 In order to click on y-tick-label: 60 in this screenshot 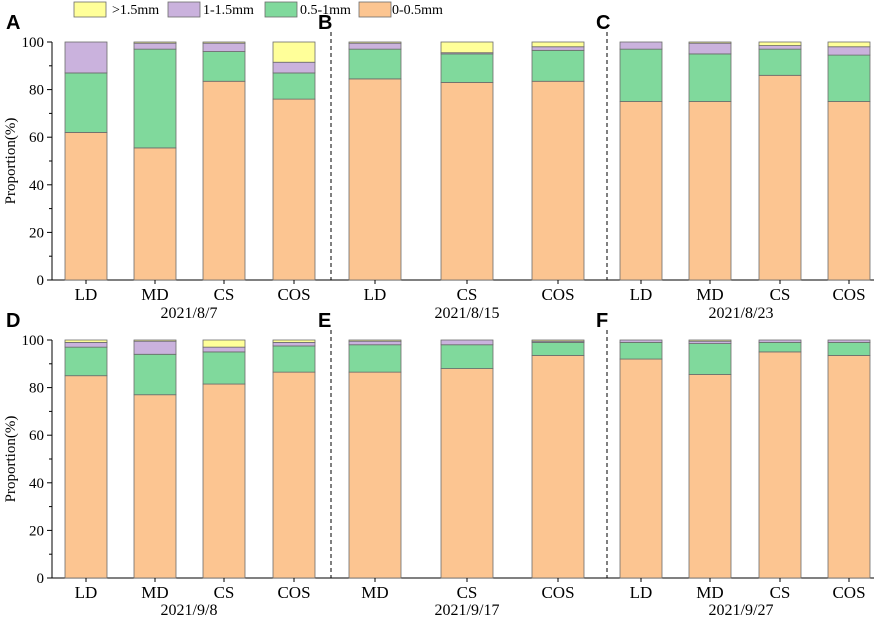, I will do `click(36, 436)`.